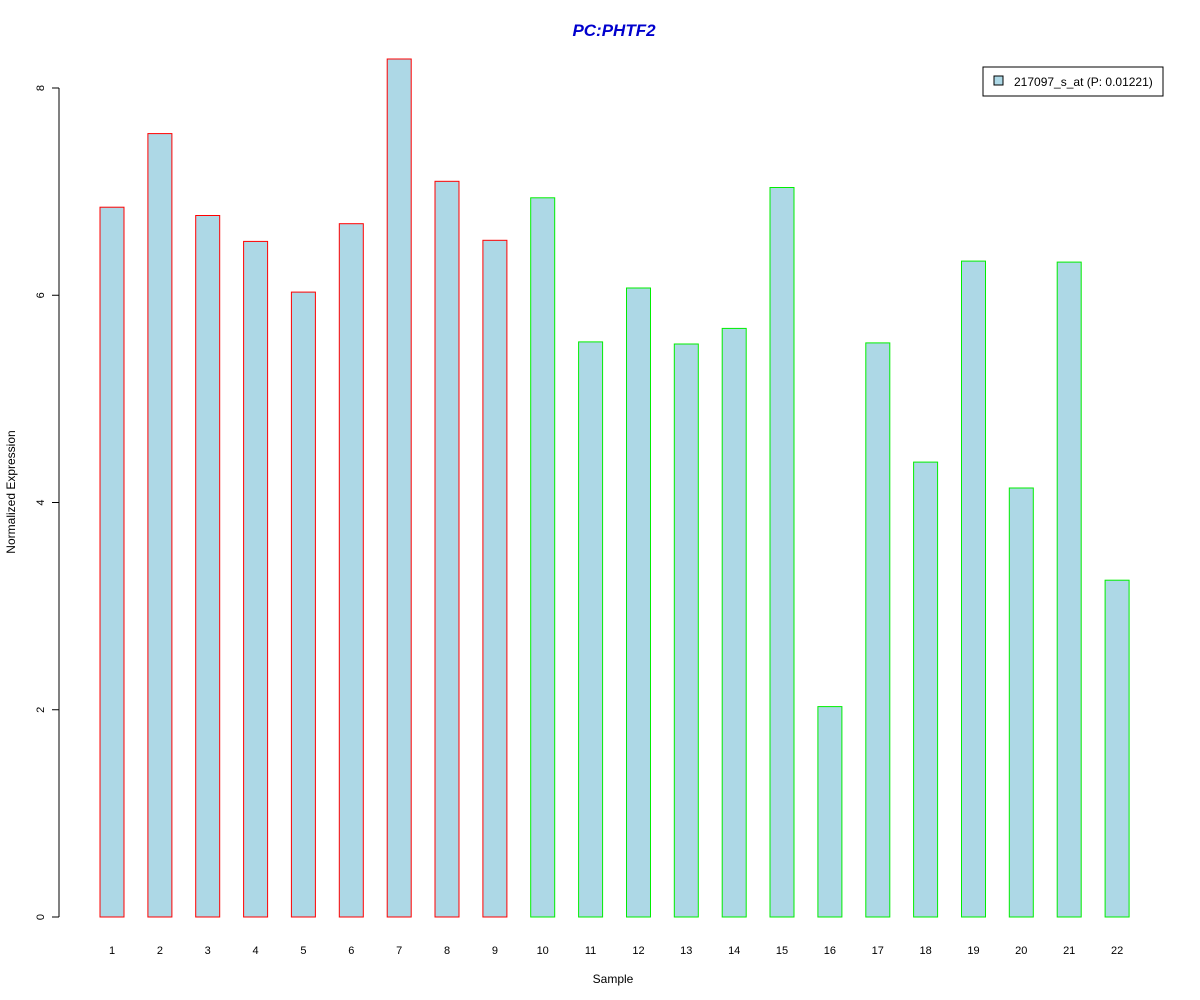 This screenshot has width=1200, height=1000. Describe the element at coordinates (998, 80) in the screenshot. I see `legend-swatch` at that location.